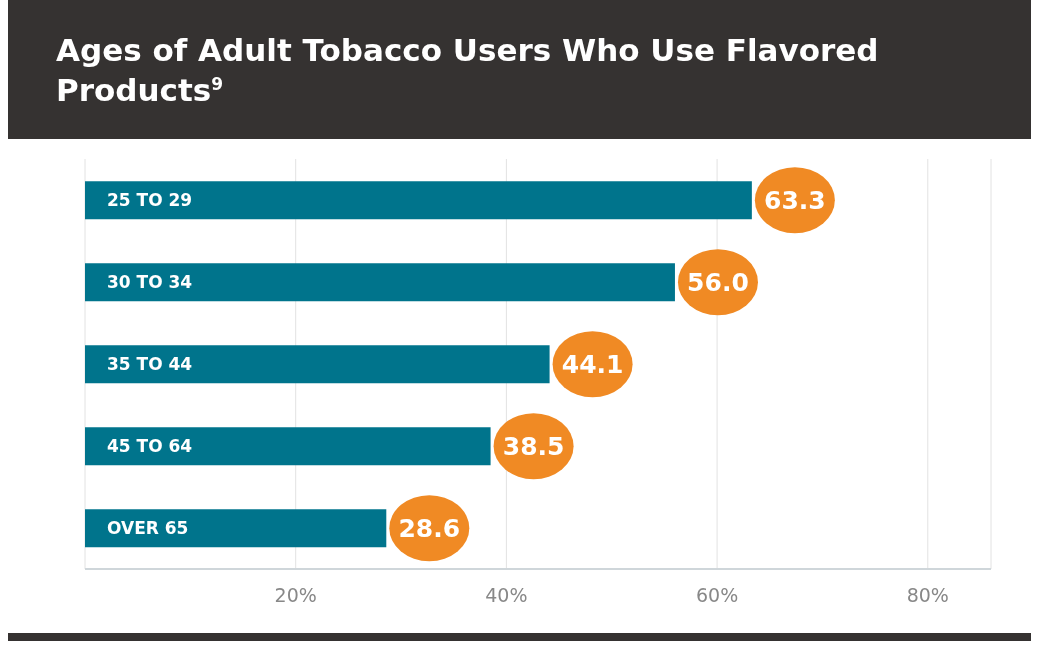  Describe the element at coordinates (533, 446) in the screenshot. I see `data-label: 38.5` at that location.